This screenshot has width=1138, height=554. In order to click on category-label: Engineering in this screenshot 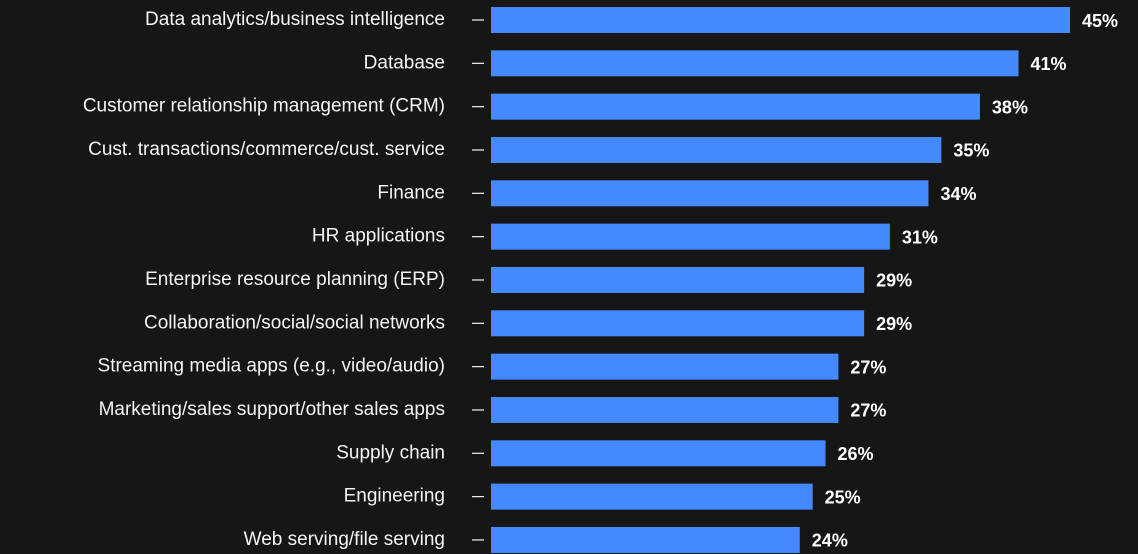, I will do `click(394, 496)`.